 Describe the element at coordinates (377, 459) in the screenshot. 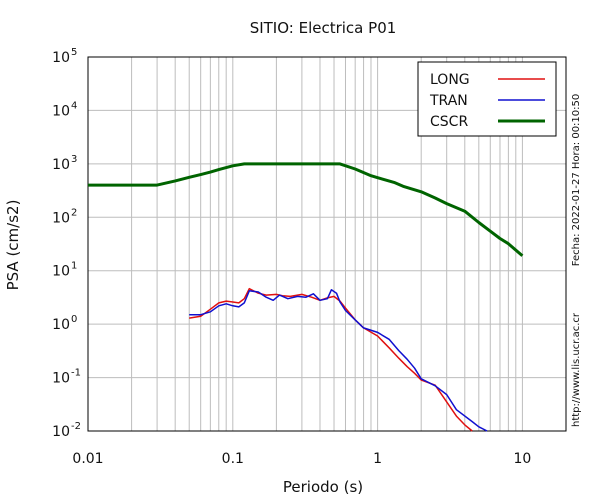

I see `x-tick-label: 1` at that location.